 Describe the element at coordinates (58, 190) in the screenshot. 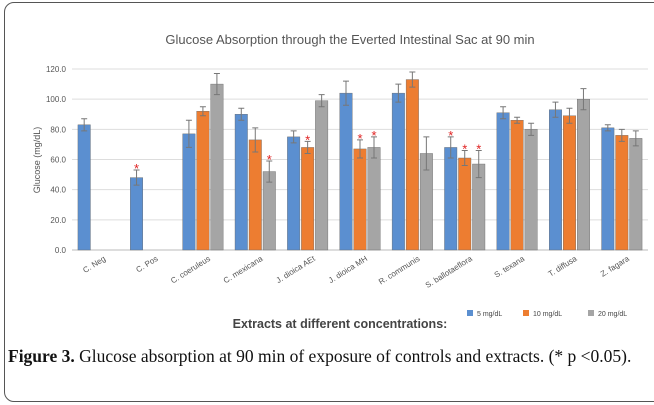

I see `y-tick-label: 40.0` at that location.